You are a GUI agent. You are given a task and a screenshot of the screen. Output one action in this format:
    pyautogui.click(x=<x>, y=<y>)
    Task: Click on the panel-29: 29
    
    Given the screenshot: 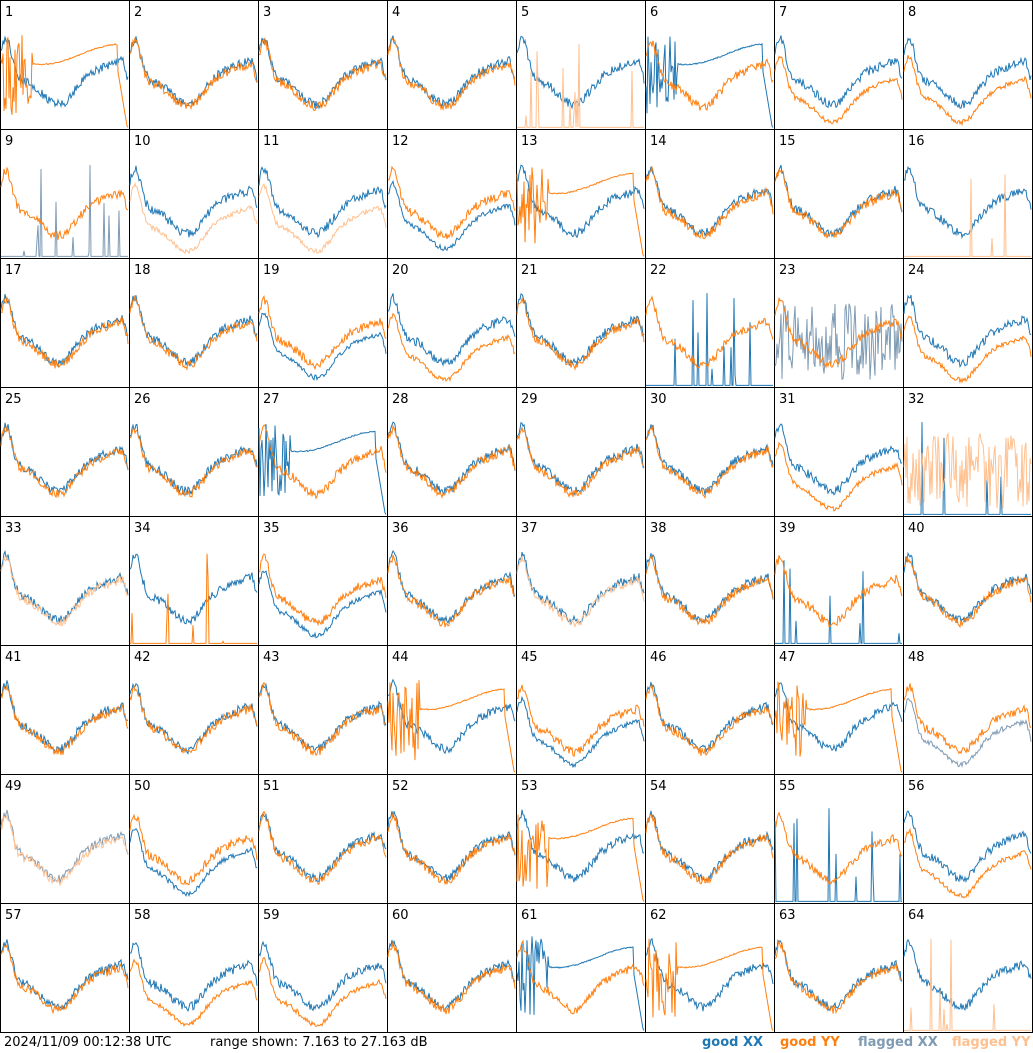 What is the action you would take?
    pyautogui.click(x=581, y=452)
    